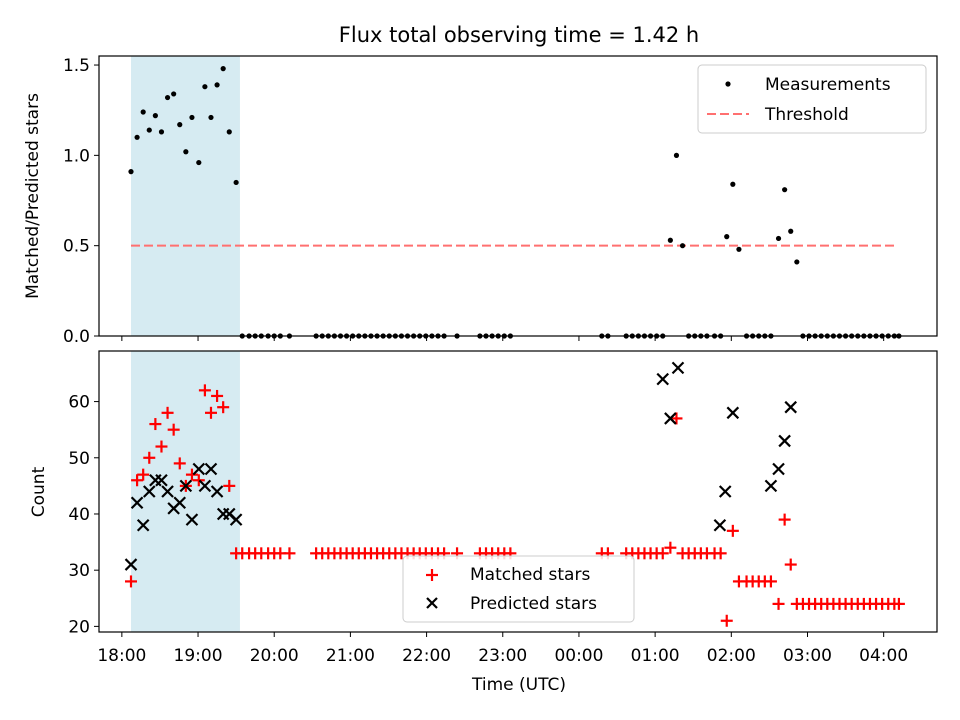 Image resolution: width=960 pixels, height=720 pixels. Describe the element at coordinates (79, 627) in the screenshot. I see `bottom-y-tick-label: 20` at that location.